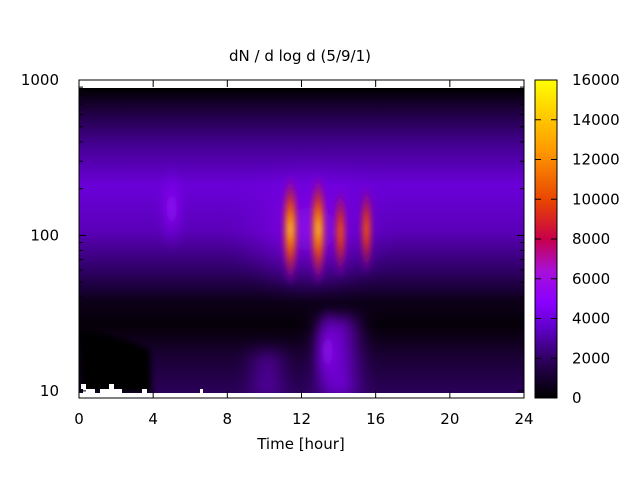  I want to click on chart-title: dN / d log d (5/9/1), so click(300, 56).